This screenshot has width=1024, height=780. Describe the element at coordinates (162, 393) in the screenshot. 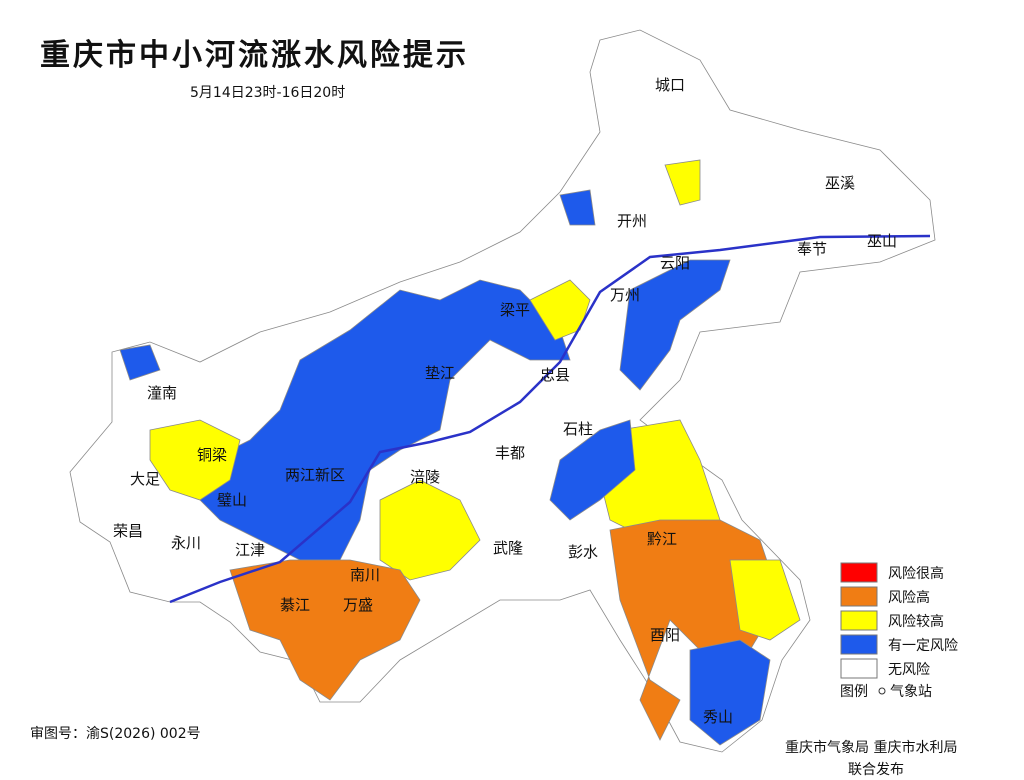

I see `place-label: 潼南` at that location.